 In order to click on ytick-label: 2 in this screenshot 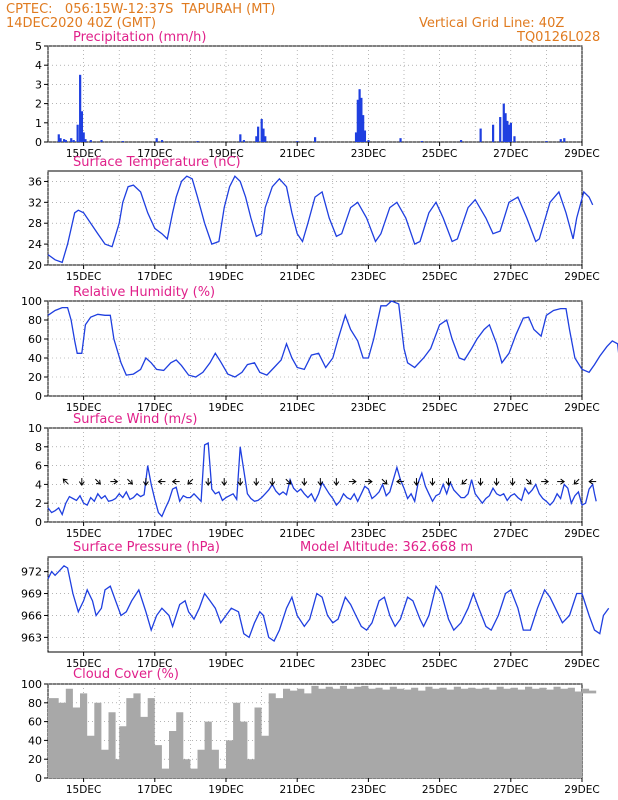, I will do `click(38, 104)`.